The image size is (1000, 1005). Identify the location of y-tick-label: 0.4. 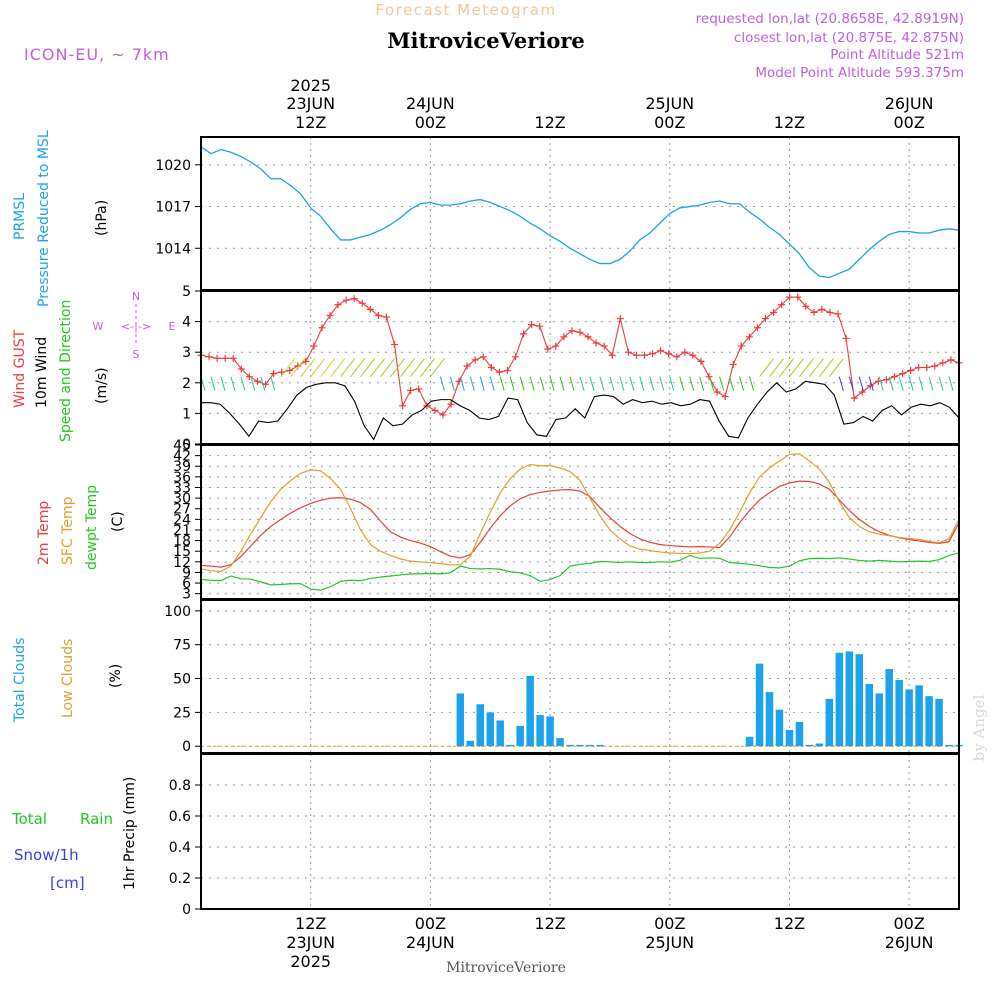
(180, 848).